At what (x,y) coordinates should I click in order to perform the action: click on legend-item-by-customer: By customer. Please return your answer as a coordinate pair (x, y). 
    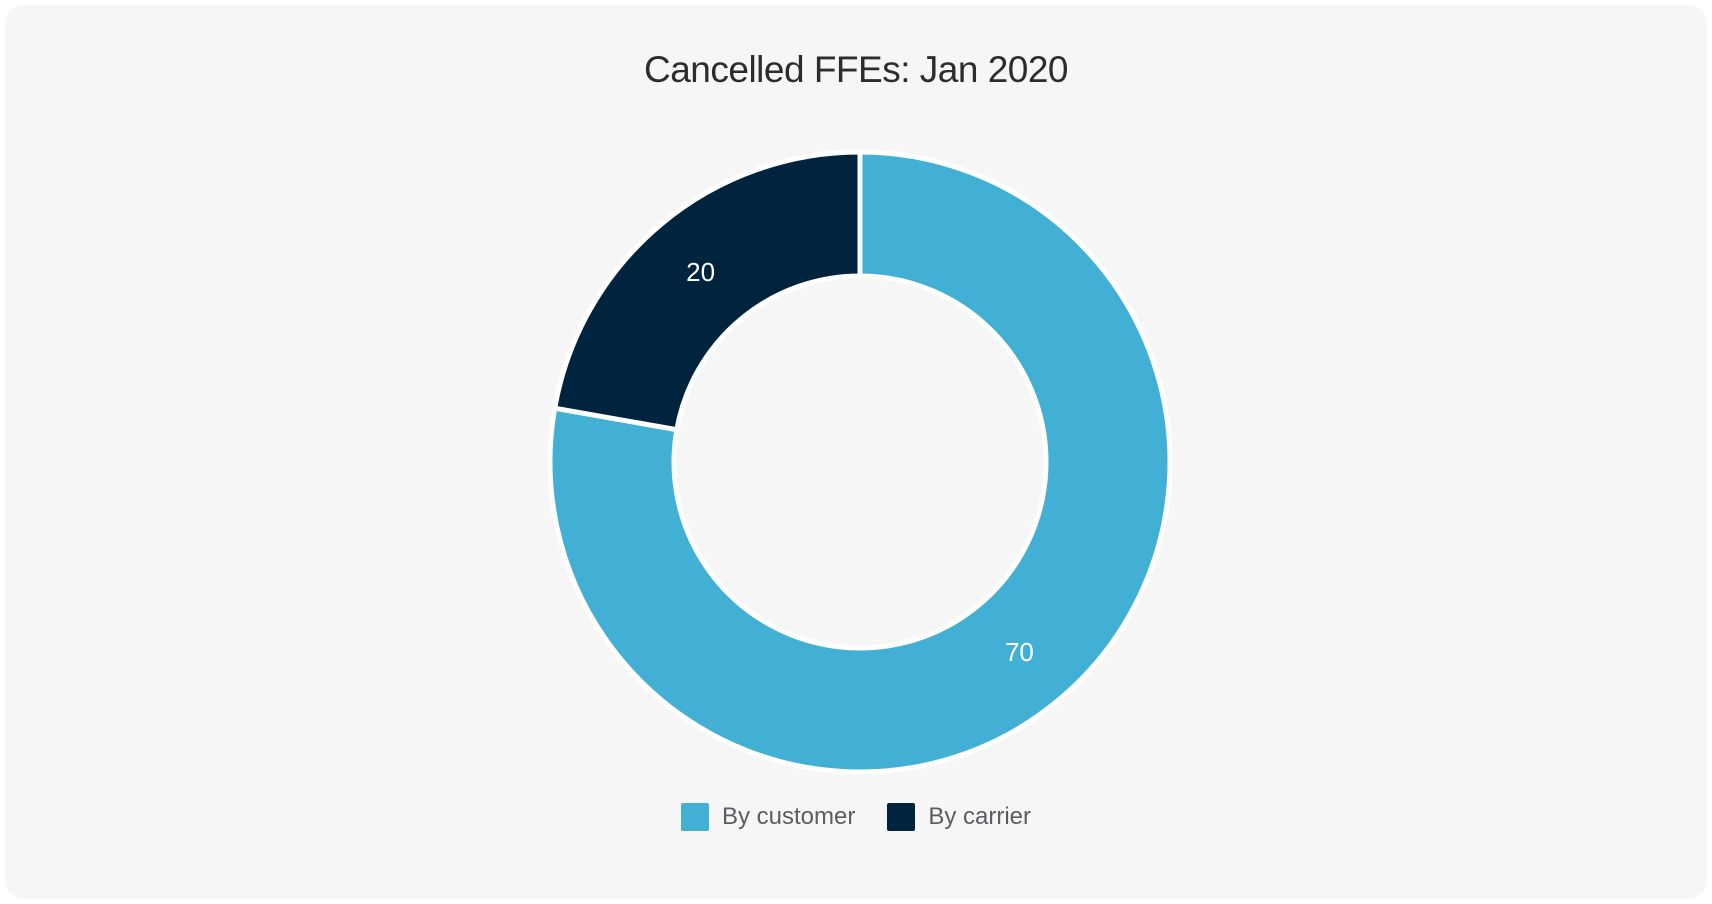
    Looking at the image, I should click on (768, 817).